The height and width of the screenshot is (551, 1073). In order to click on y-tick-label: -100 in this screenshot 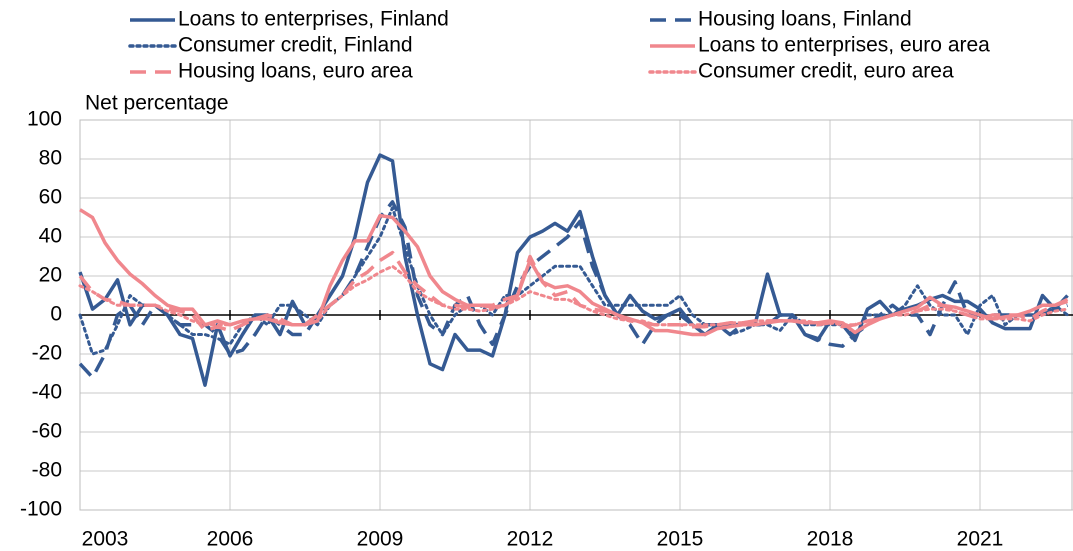, I will do `click(41, 509)`.